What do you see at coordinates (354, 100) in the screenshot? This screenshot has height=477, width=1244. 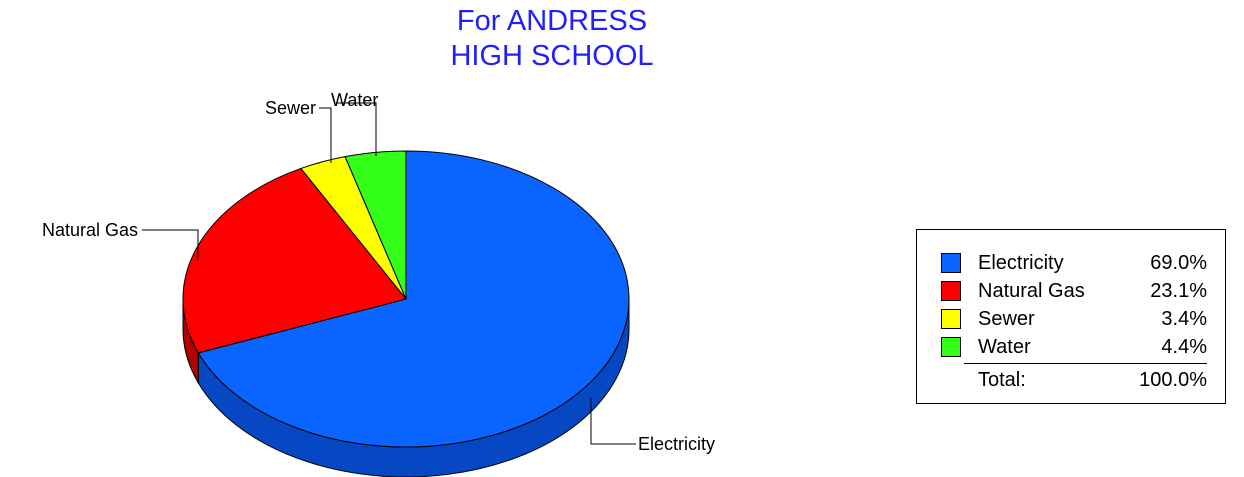 I see `pie-label-water: Water` at bounding box center [354, 100].